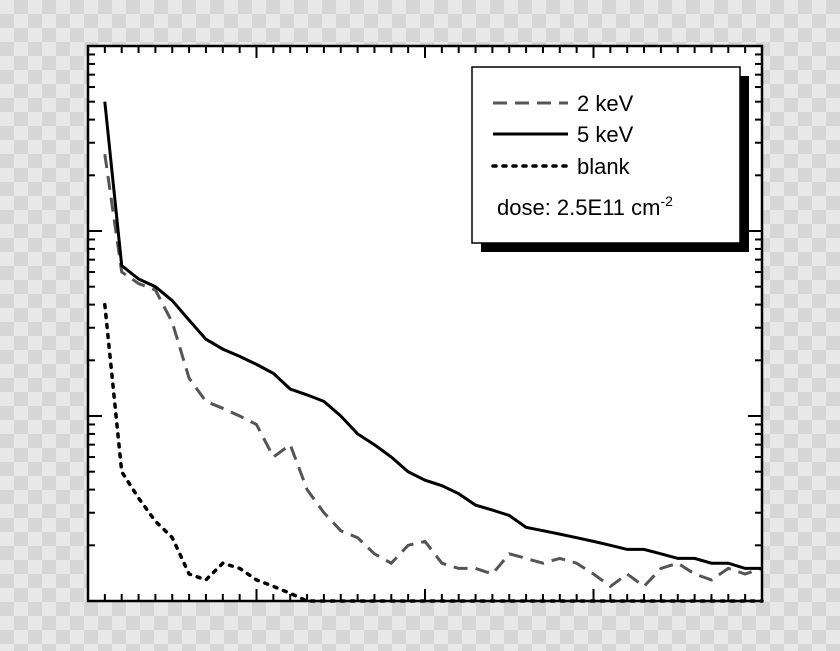  What do you see at coordinates (578, 207) in the screenshot?
I see `dose-text: dose: 2.5E11 cm` at bounding box center [578, 207].